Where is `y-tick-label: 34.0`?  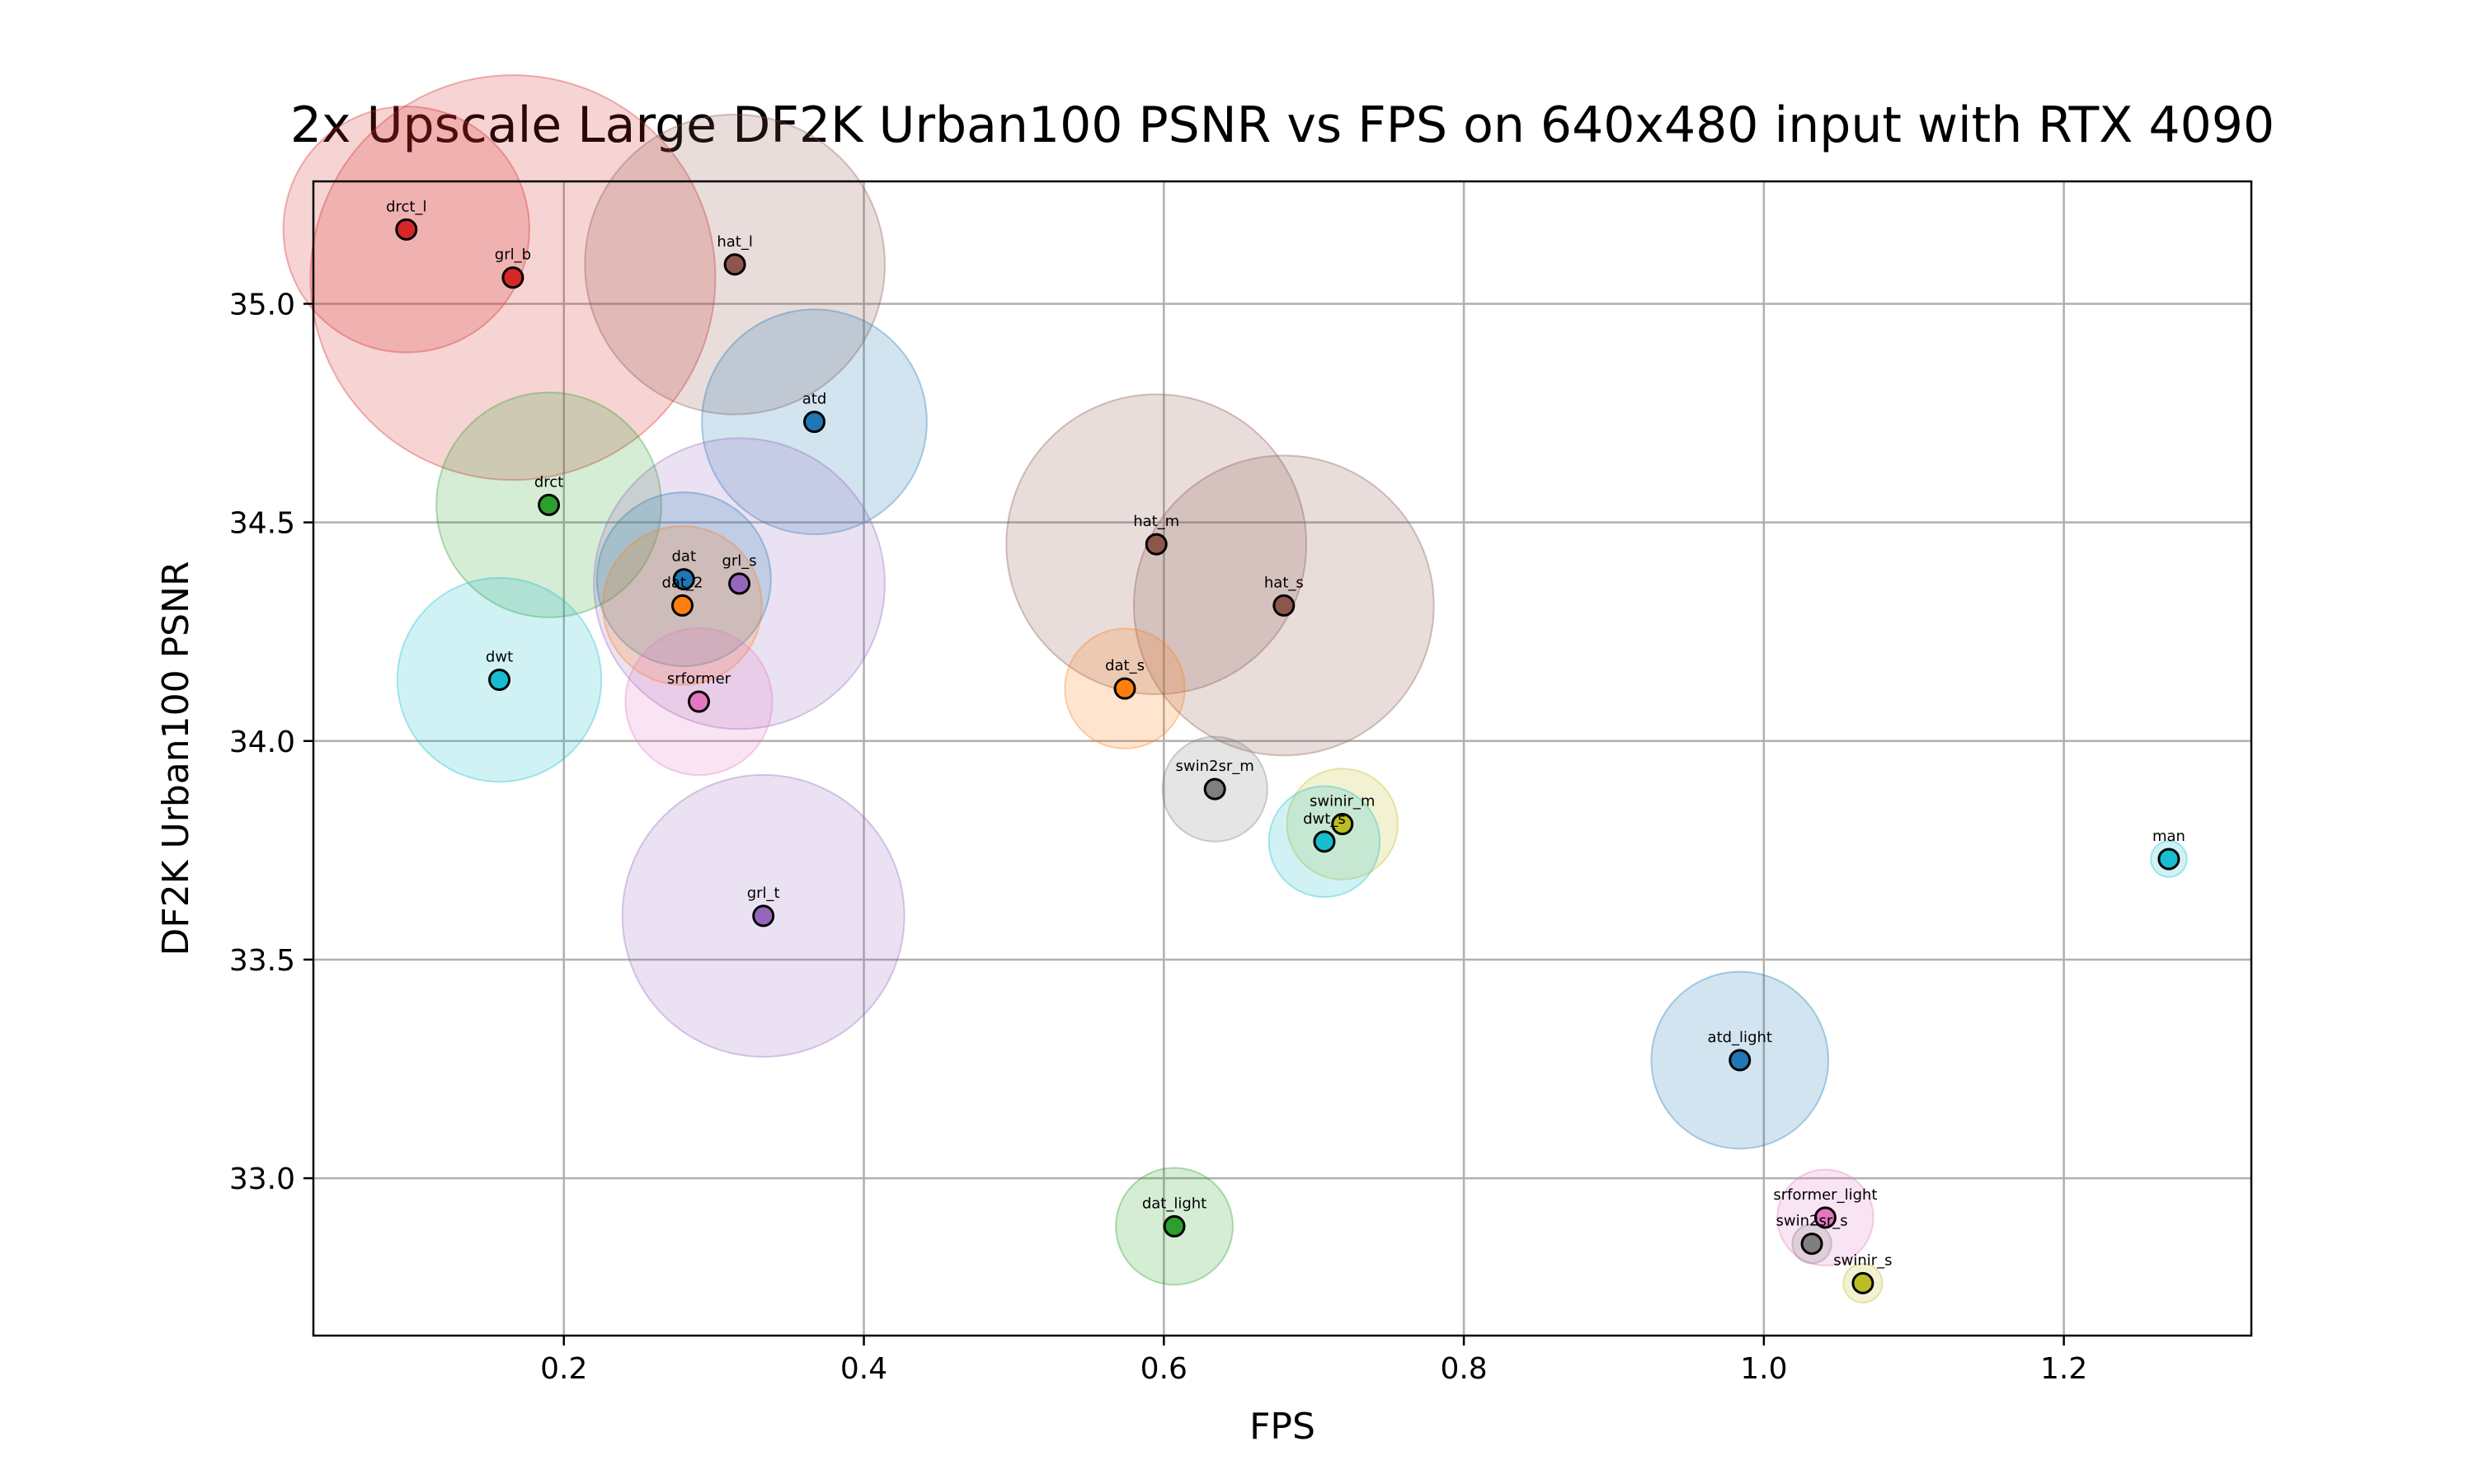
y-tick-label: 34.0 is located at coordinates (262, 742).